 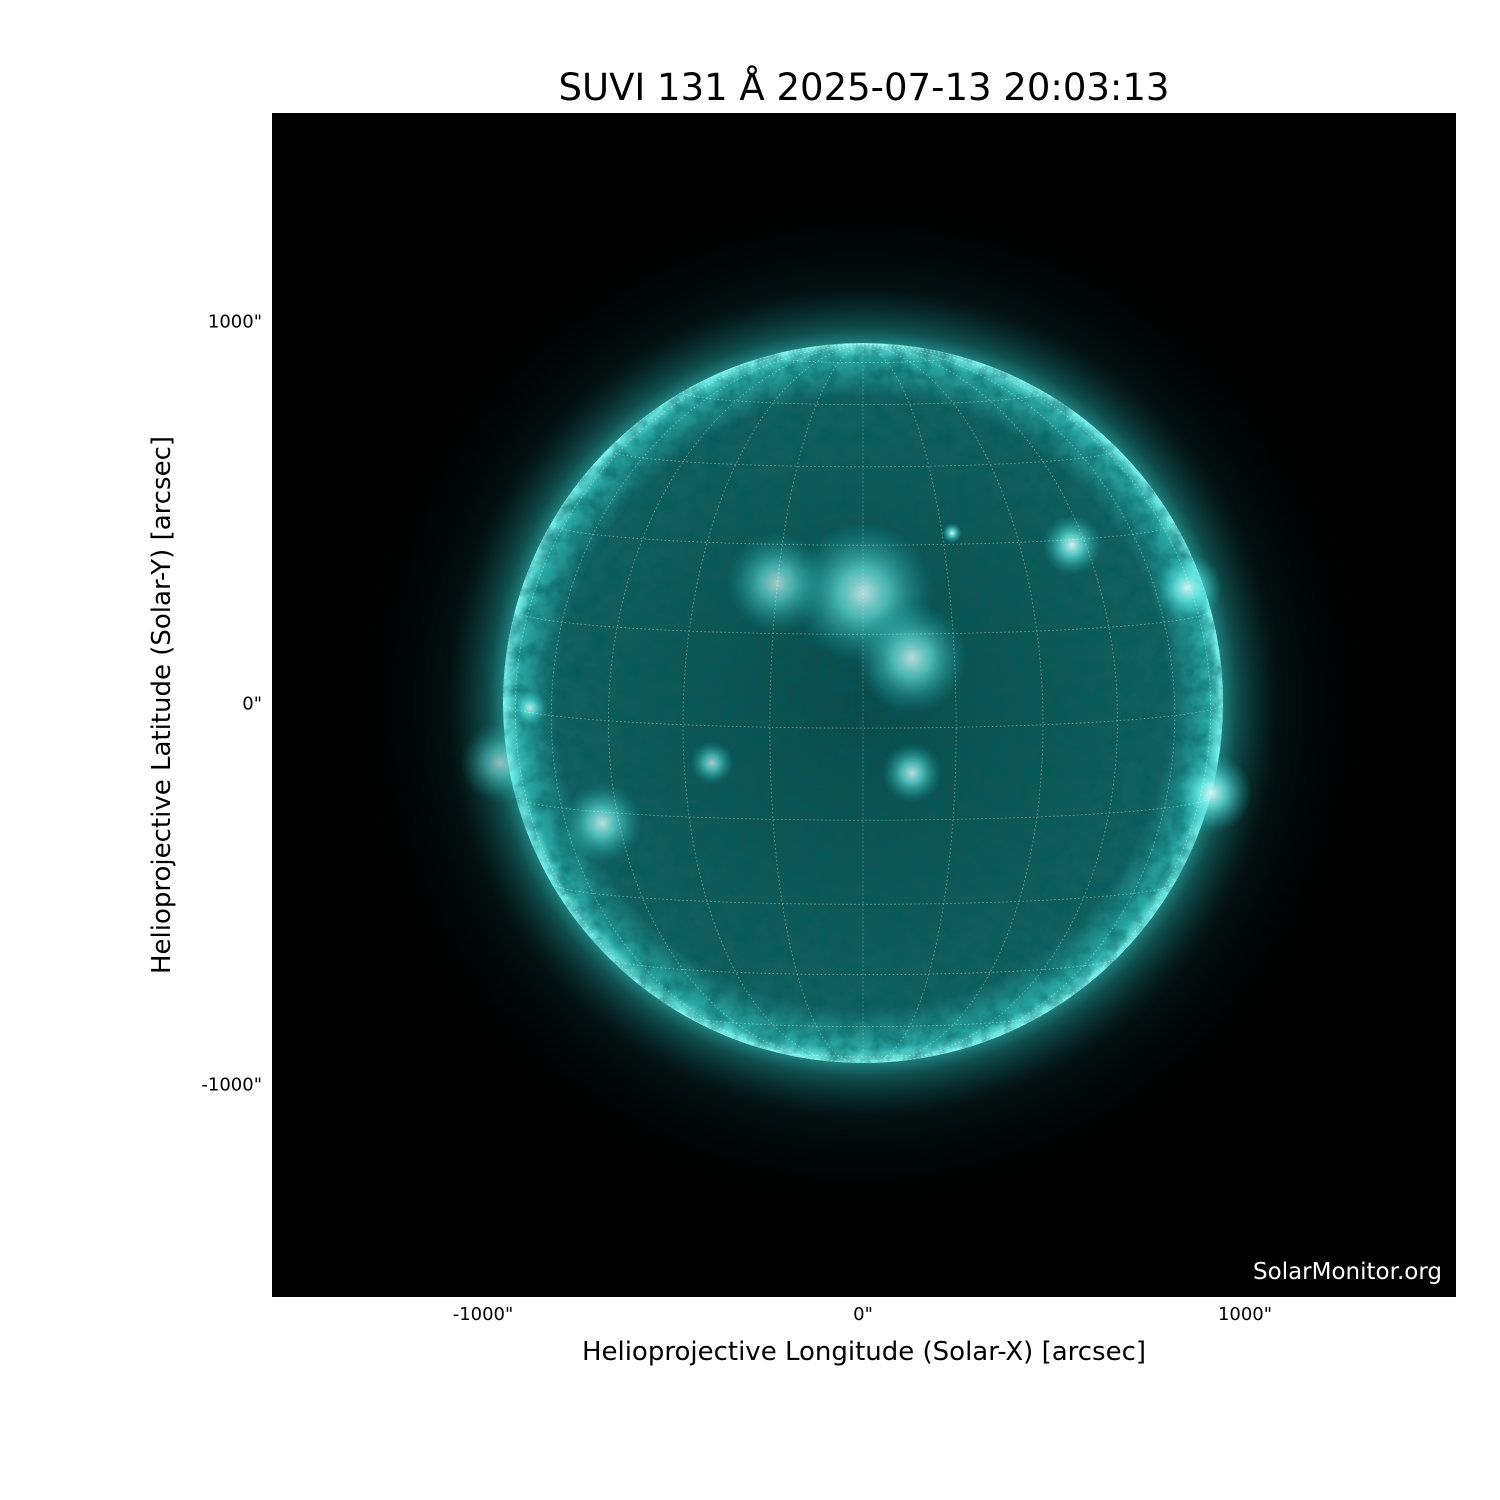 I want to click on x-tick-label: 1000", so click(x=1245, y=1314).